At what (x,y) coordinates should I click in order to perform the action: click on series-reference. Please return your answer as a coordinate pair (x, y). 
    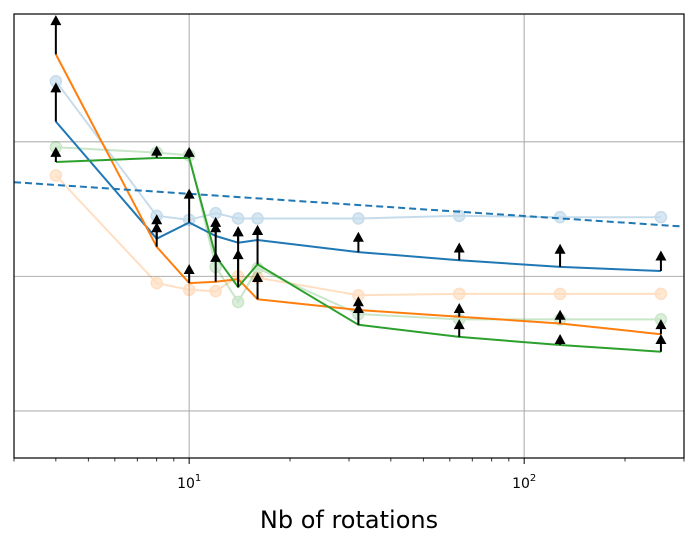
    Looking at the image, I should click on (349, 204).